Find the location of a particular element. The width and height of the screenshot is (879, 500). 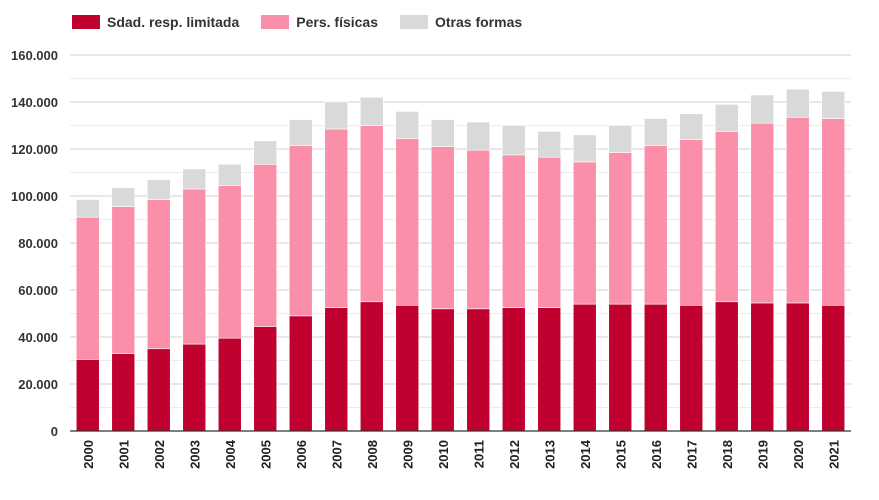

x-tick-label: 2005 is located at coordinates (265, 454).